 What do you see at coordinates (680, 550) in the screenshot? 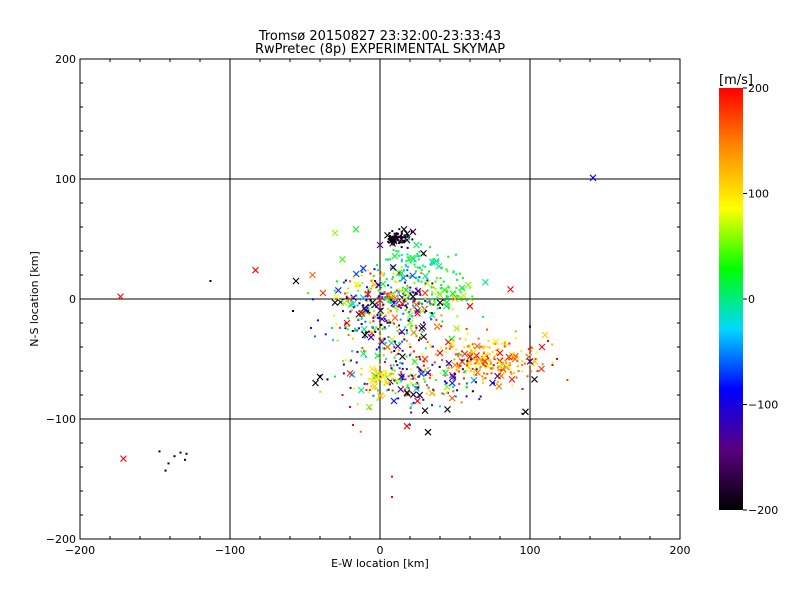
I see `x-tick-label: 200` at bounding box center [680, 550].